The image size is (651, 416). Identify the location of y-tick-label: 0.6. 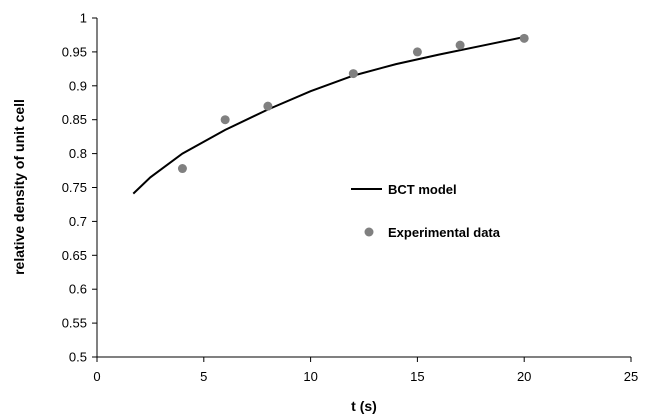
(78, 289).